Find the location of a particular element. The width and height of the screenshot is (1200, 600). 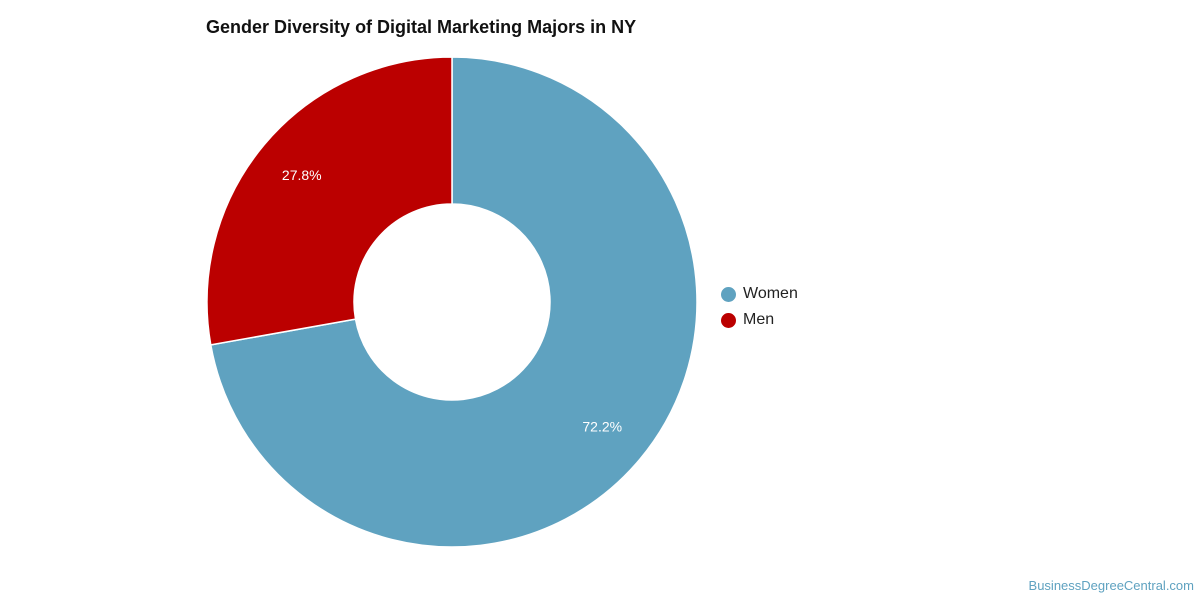

legend-swatch-men is located at coordinates (728, 320).